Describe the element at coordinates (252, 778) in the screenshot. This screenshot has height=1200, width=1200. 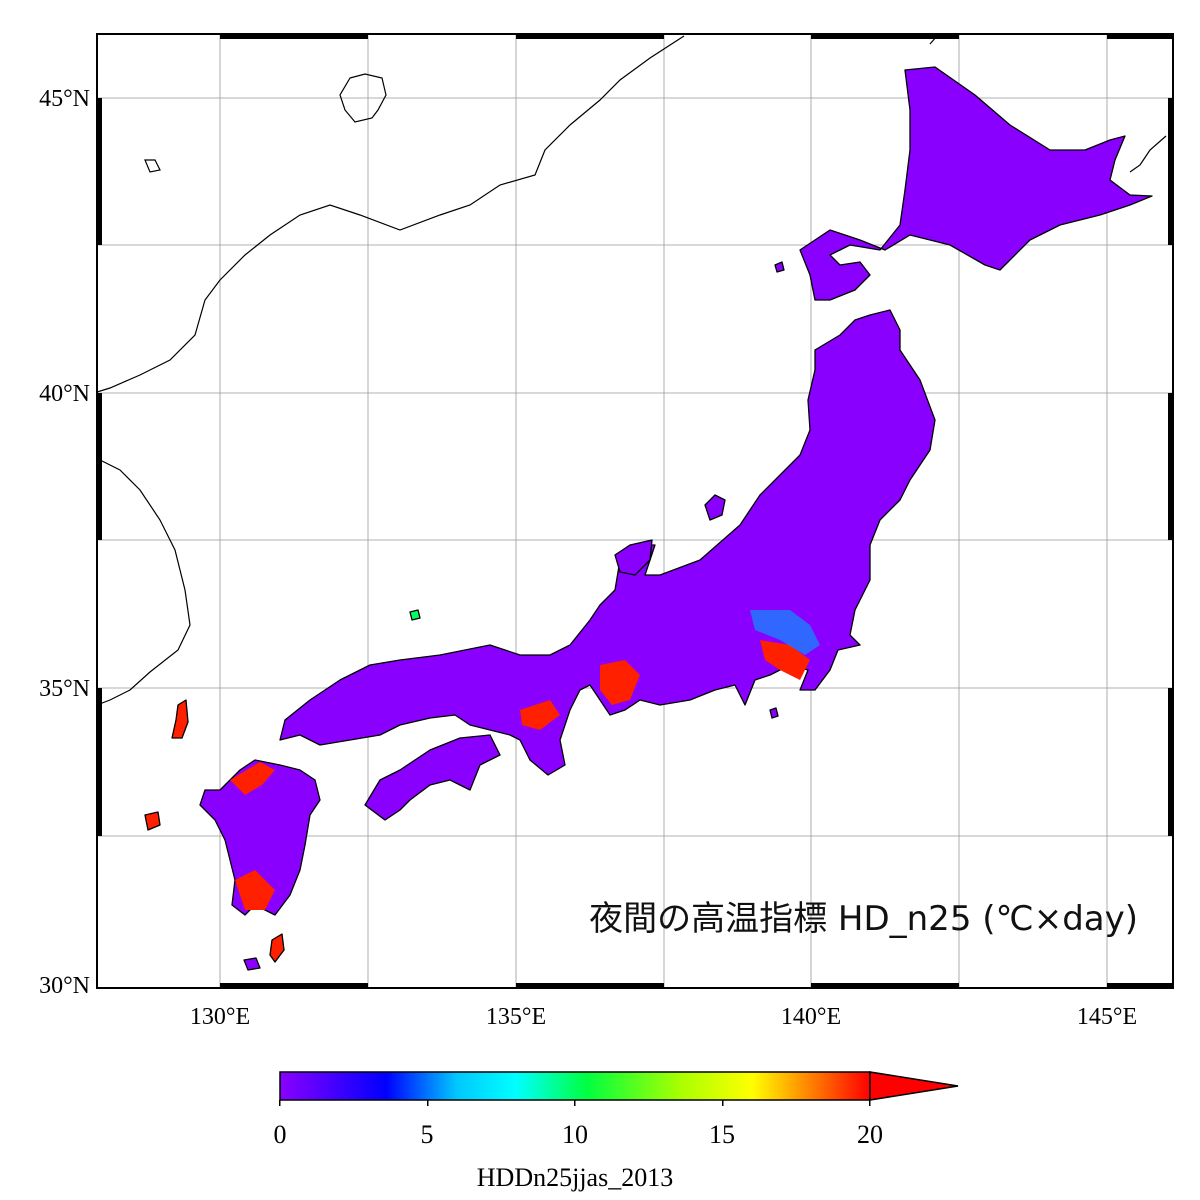
I see `hot-kyushu-n` at that location.